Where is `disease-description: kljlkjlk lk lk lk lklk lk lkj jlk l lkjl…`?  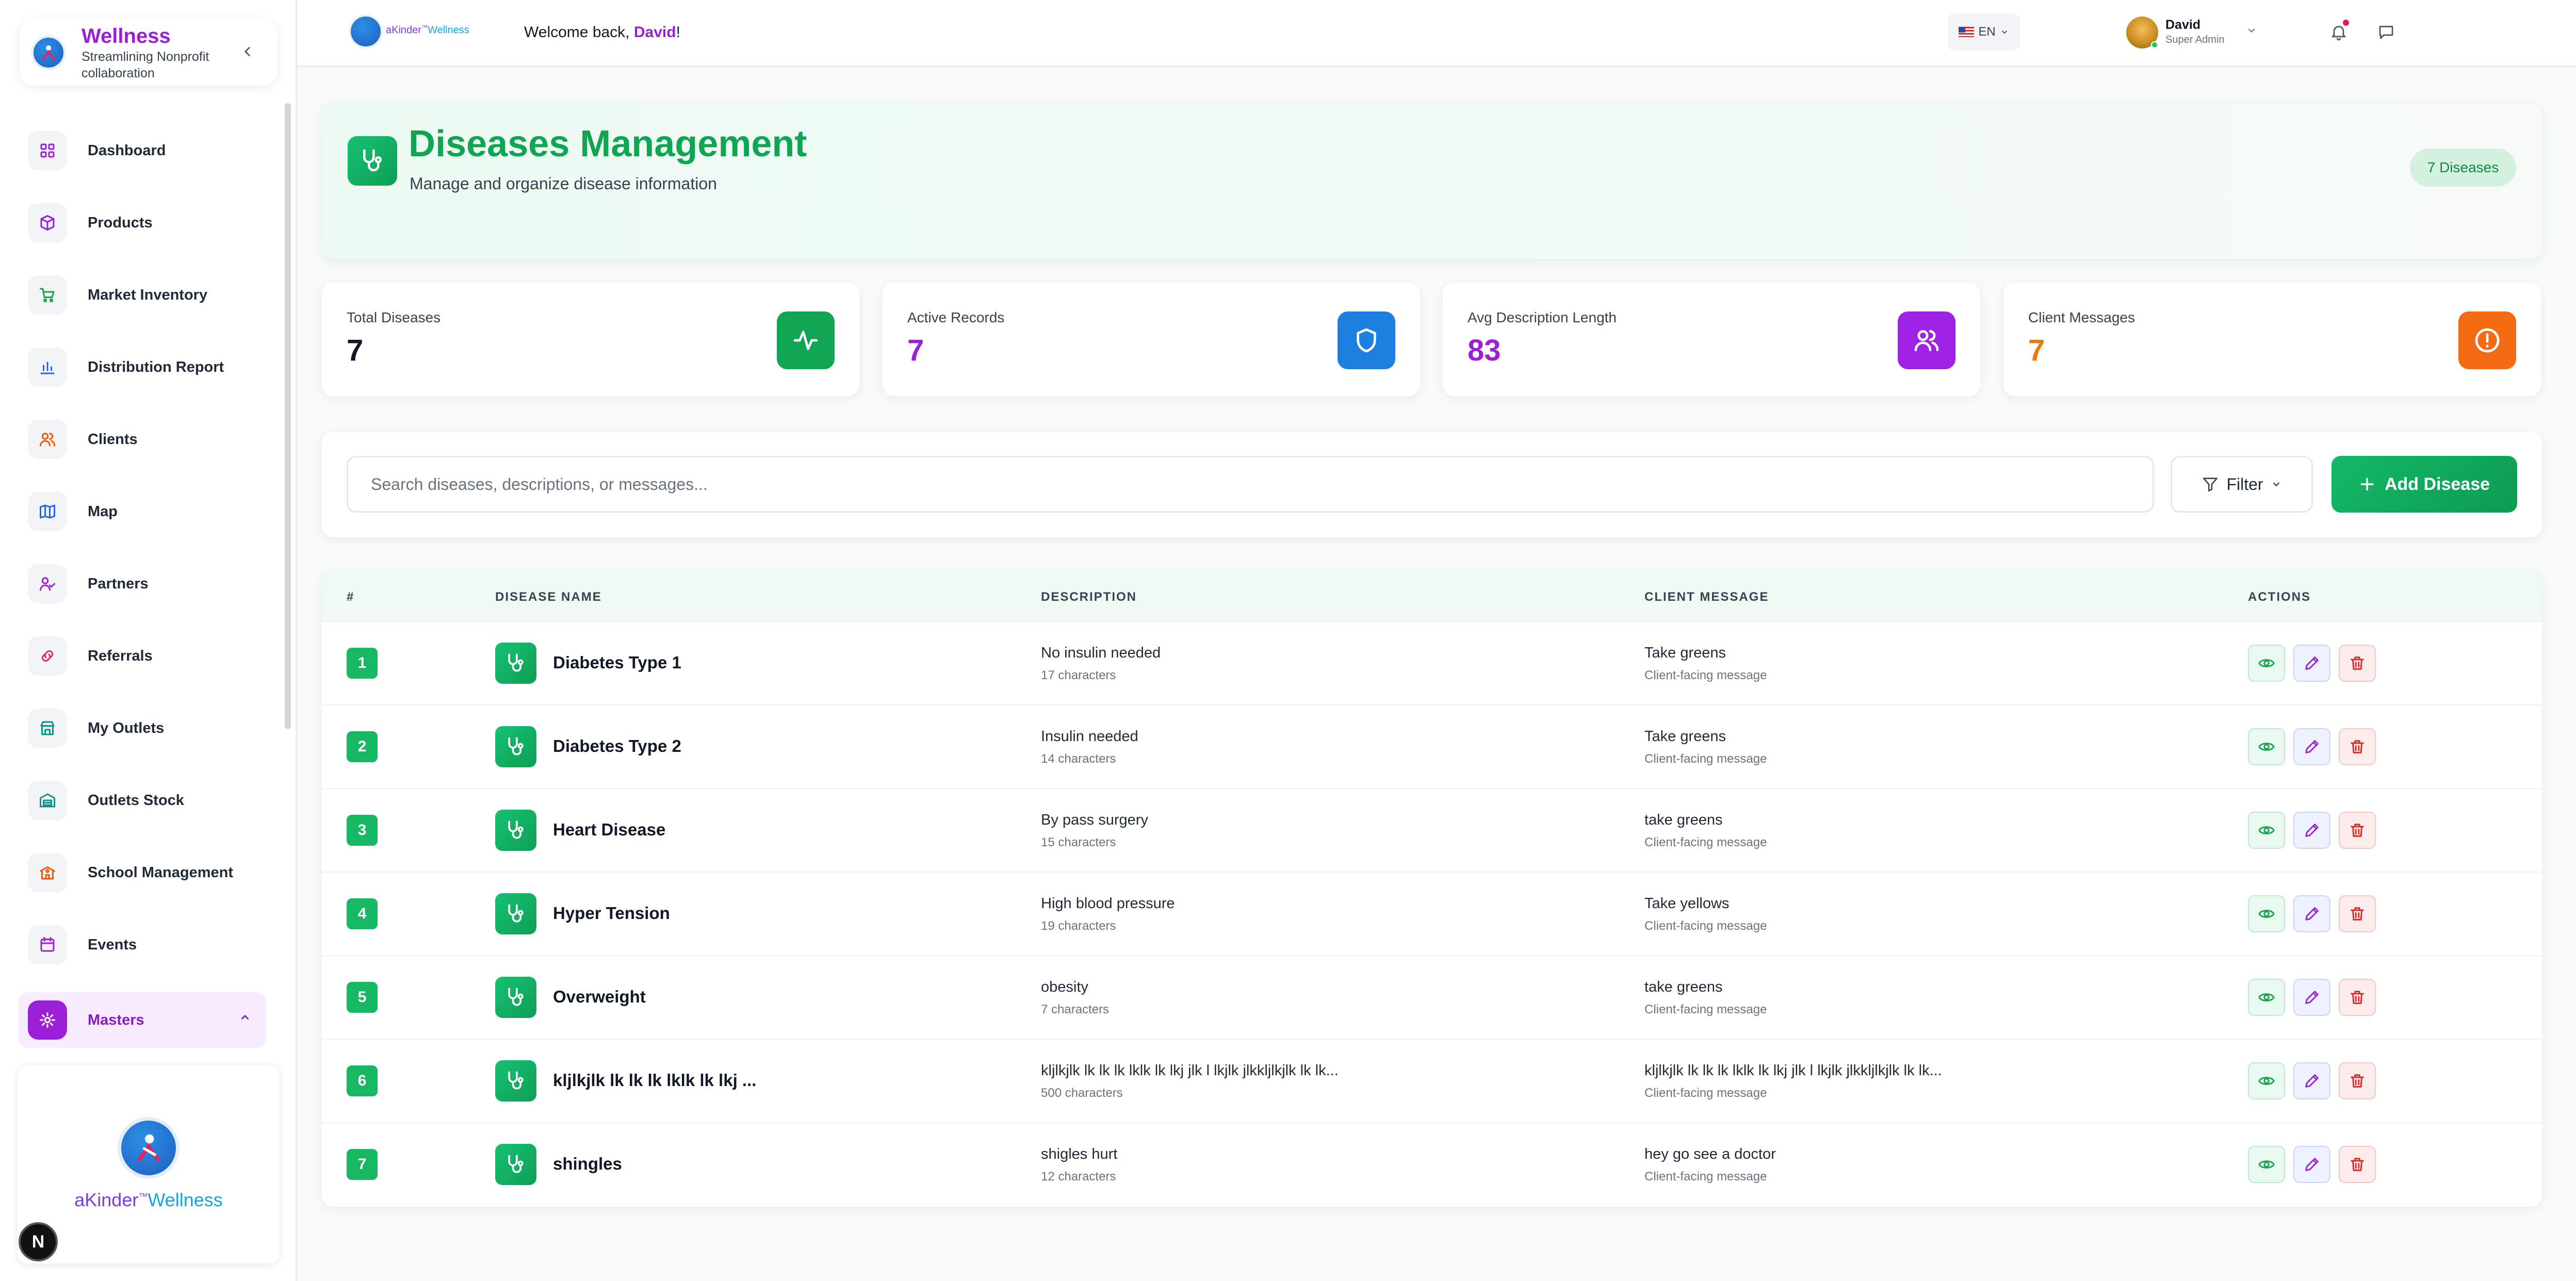 disease-description: kljlkjlk lk lk lk lklk lk lkj jlk l lkjl… is located at coordinates (1190, 1070).